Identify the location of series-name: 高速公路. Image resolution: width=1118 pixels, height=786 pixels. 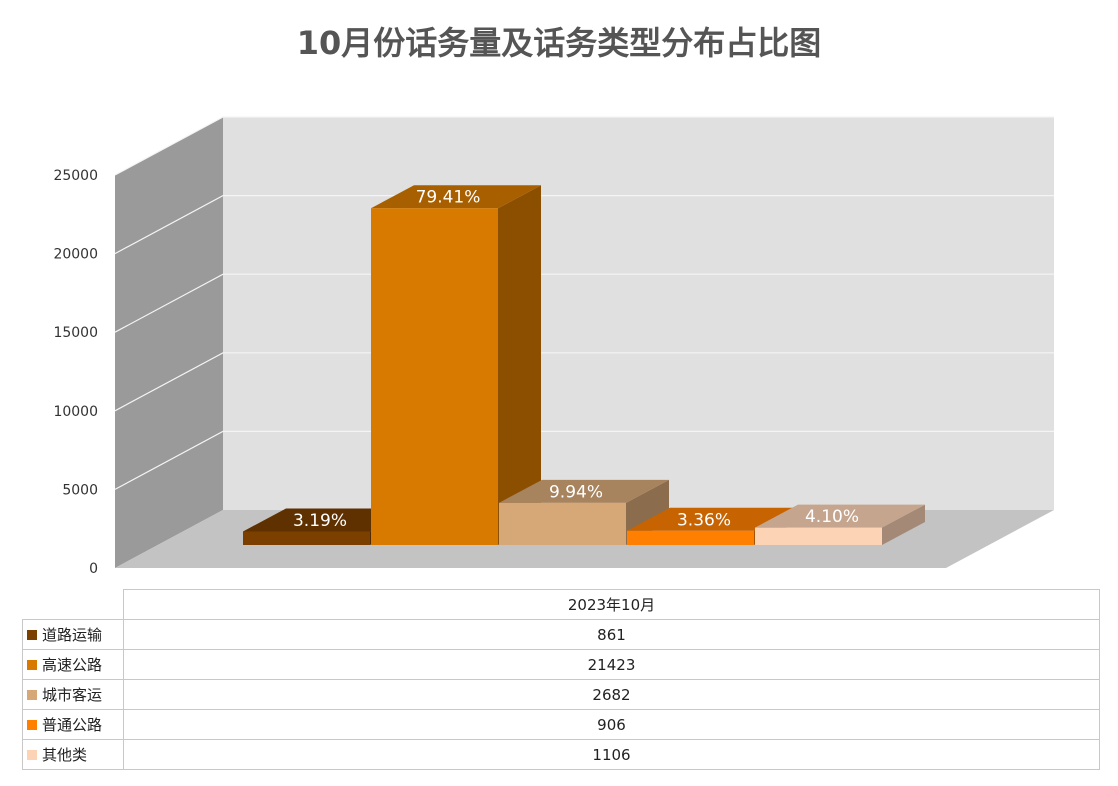
(72, 665).